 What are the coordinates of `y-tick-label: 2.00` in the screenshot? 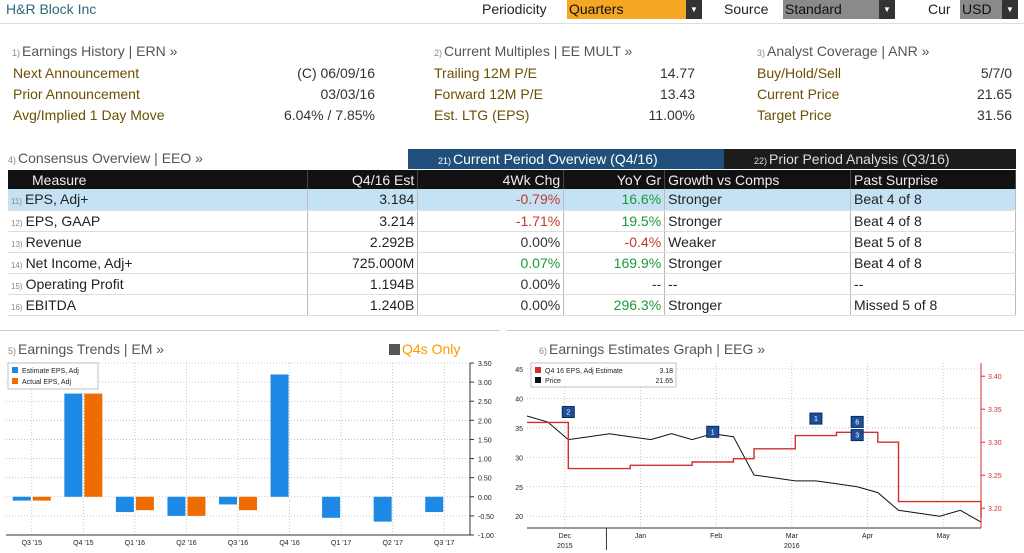 It's located at (485, 421).